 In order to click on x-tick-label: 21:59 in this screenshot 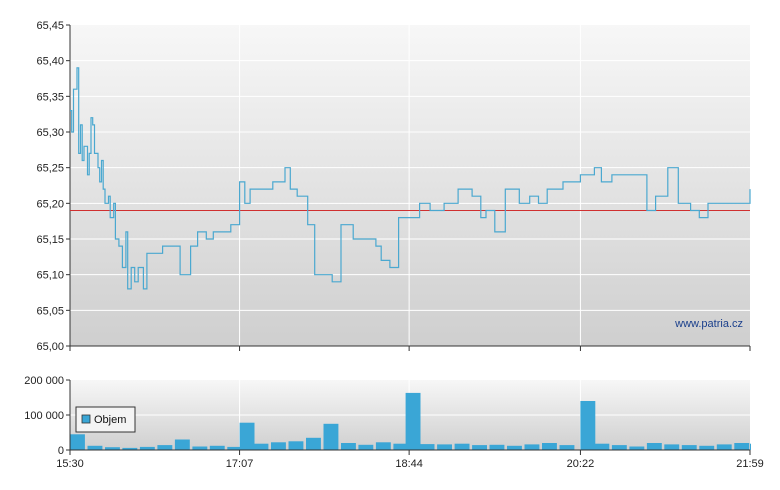, I will do `click(750, 464)`.